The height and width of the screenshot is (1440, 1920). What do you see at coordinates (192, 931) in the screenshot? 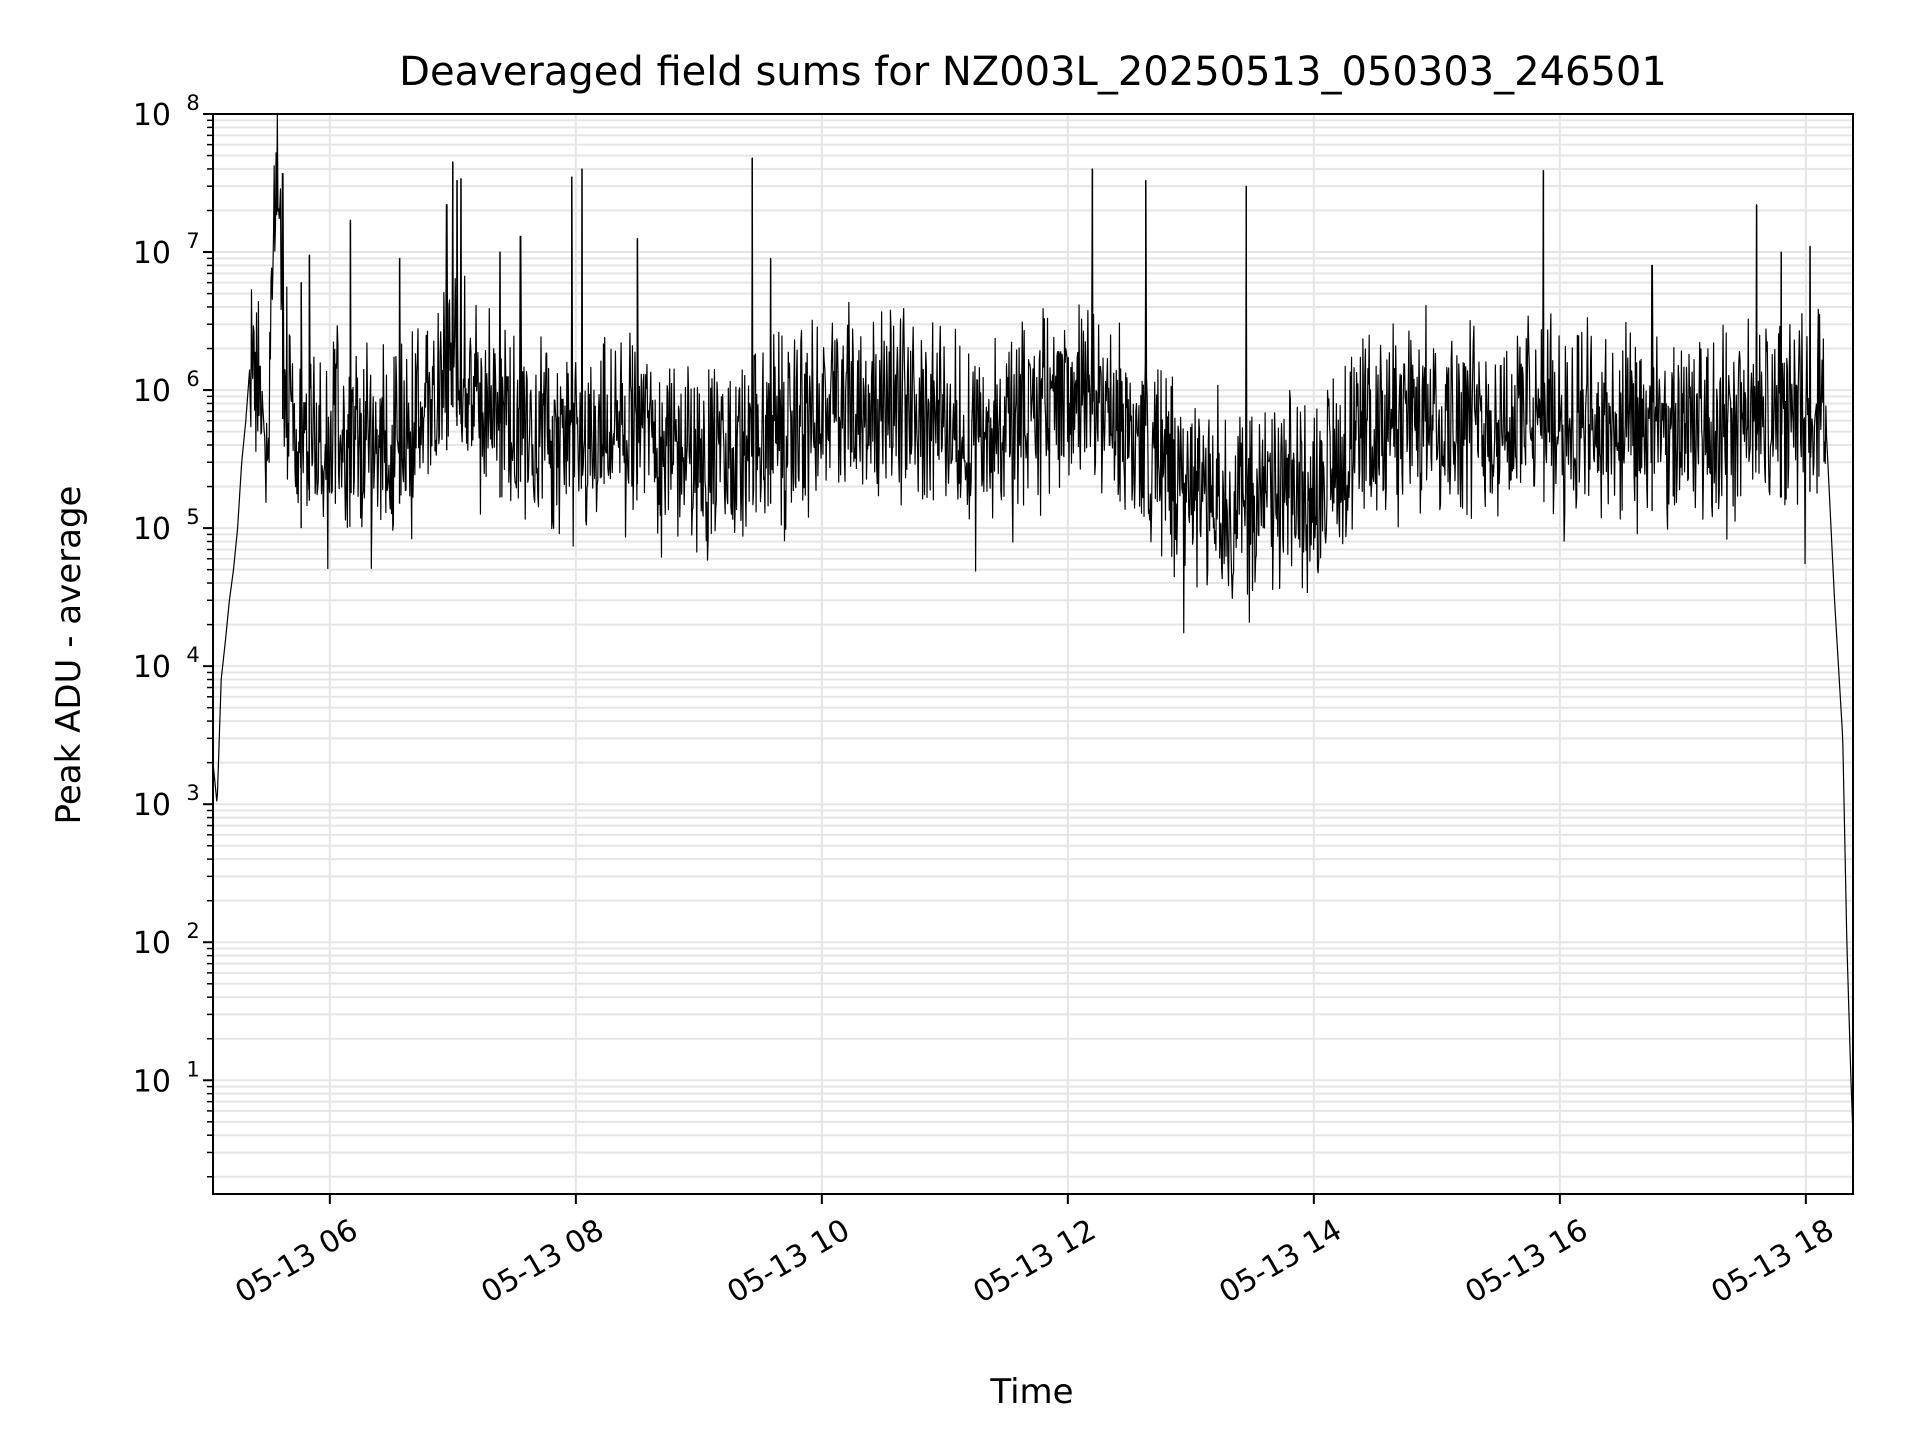
I see `y-tick-exponent: 2` at bounding box center [192, 931].